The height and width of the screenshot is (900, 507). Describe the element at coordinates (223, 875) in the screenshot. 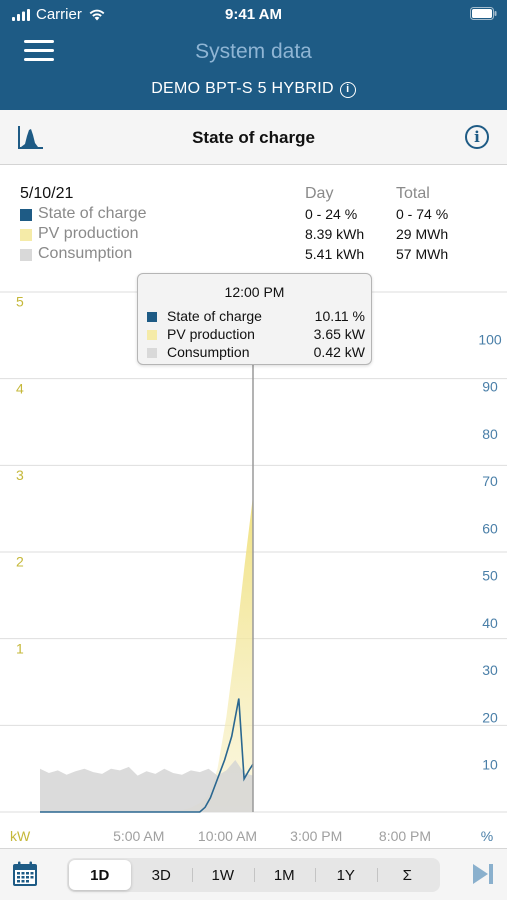

I see `period-1w: 1W` at that location.